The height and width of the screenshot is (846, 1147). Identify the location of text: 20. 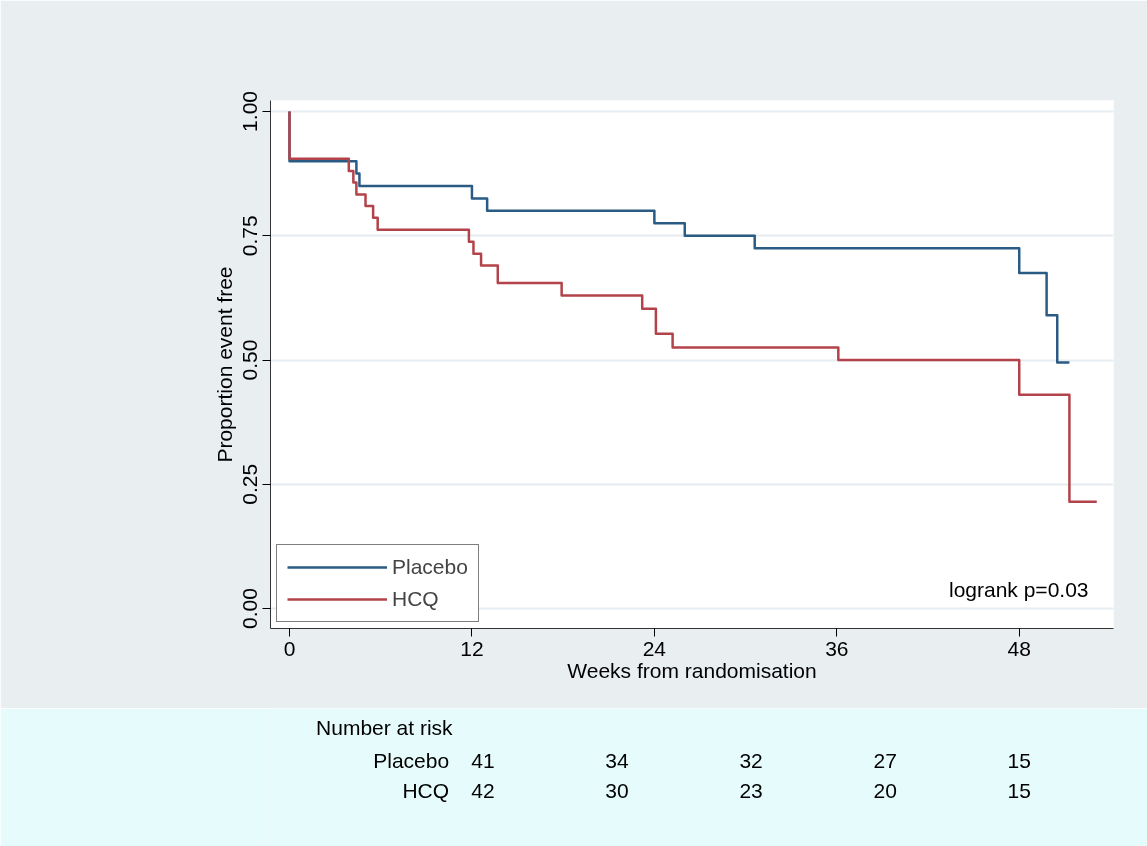
(885, 790).